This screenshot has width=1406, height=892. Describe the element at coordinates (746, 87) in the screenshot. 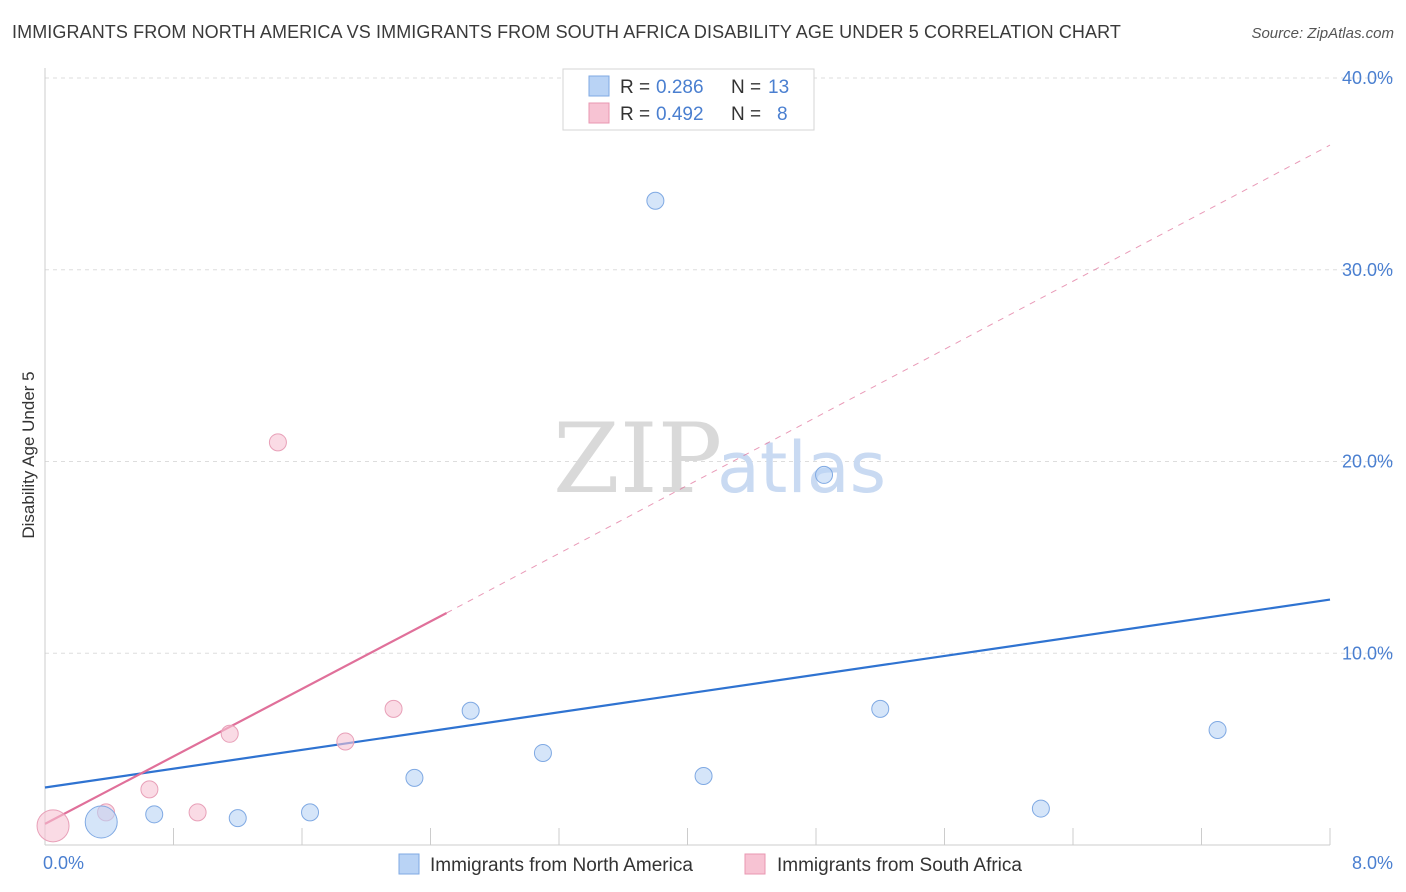

I see `legend-n-label-1: N =` at that location.